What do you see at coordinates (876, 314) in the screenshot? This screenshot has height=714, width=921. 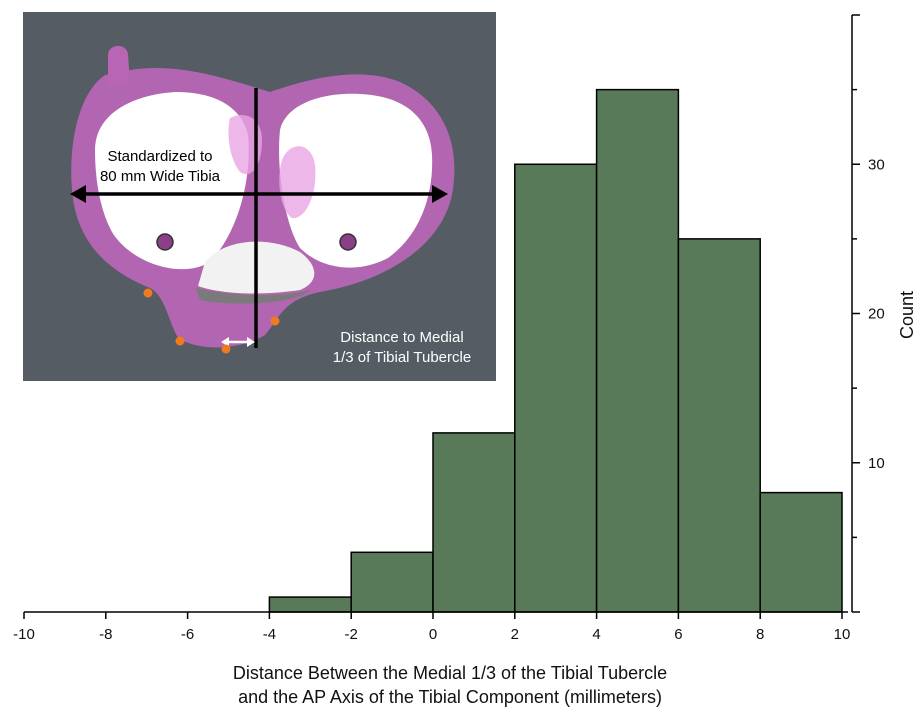 I see `y-tick-label: 20` at bounding box center [876, 314].